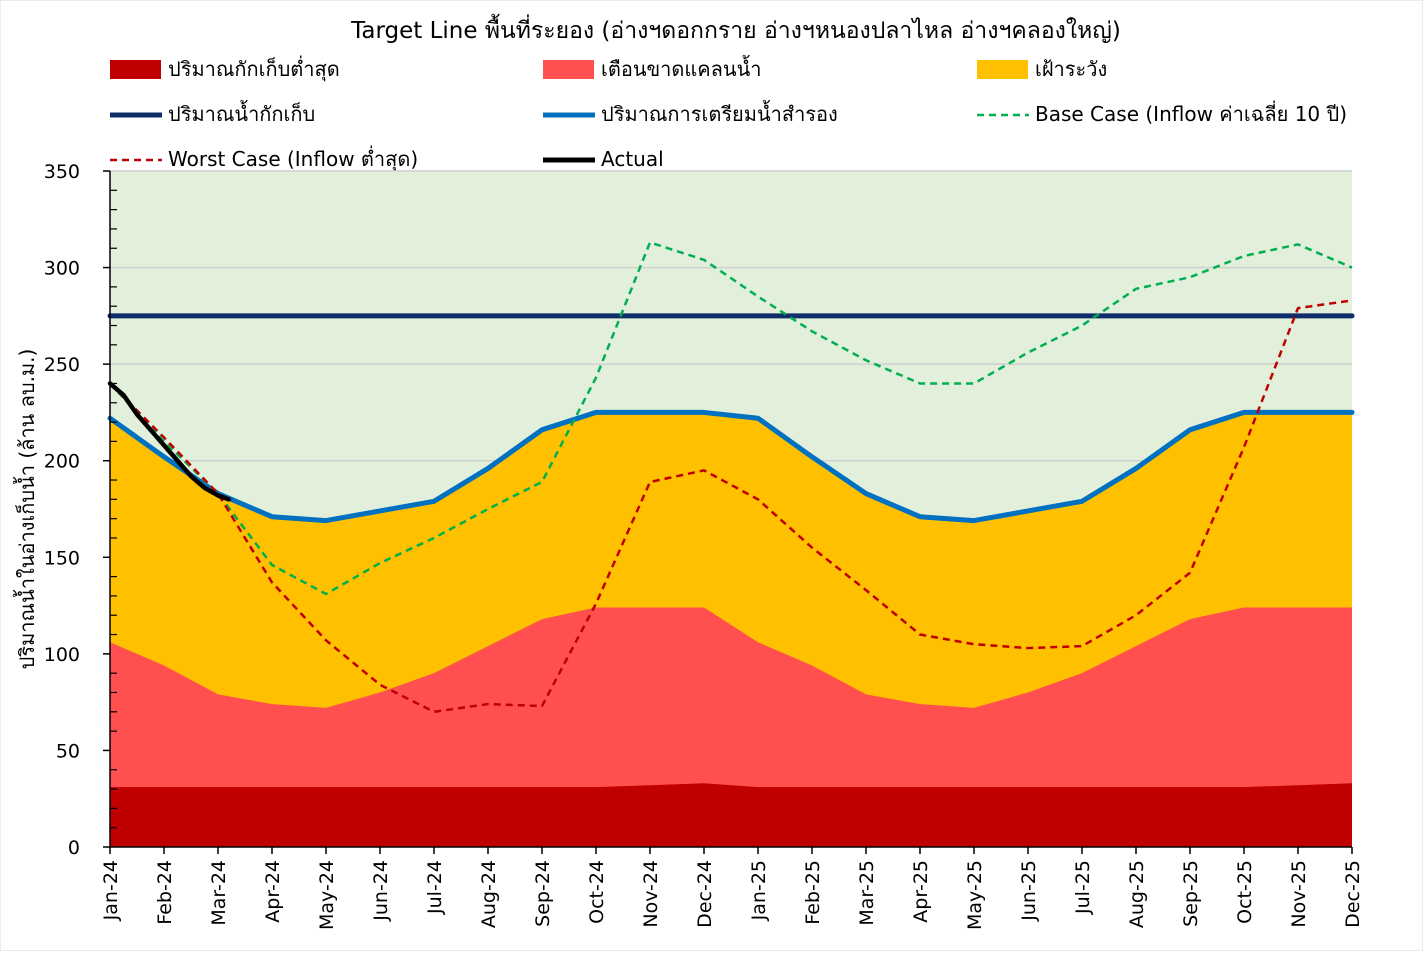 This screenshot has height=955, width=1423. What do you see at coordinates (1191, 113) in the screenshot?
I see `legend-label-5: Base Case (Inflow ค่าเฉลี่ย 10 ปี)` at bounding box center [1191, 113].